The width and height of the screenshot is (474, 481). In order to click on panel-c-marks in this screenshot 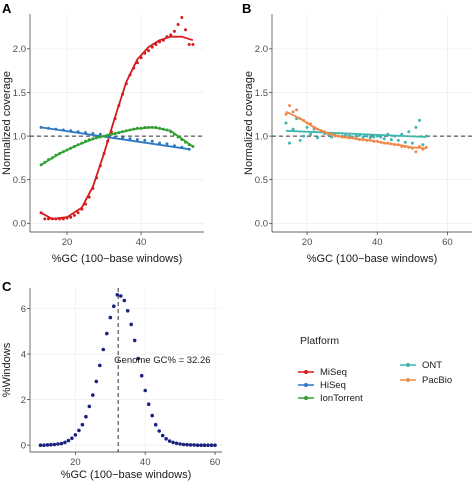, I will do `click(127, 370)`.